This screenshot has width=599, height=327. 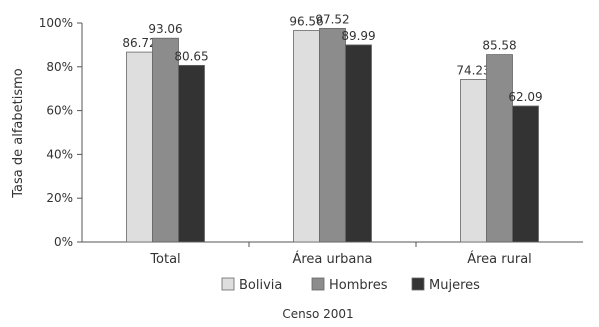 What do you see at coordinates (332, 259) in the screenshot?
I see `category-label: Área urbana` at bounding box center [332, 259].